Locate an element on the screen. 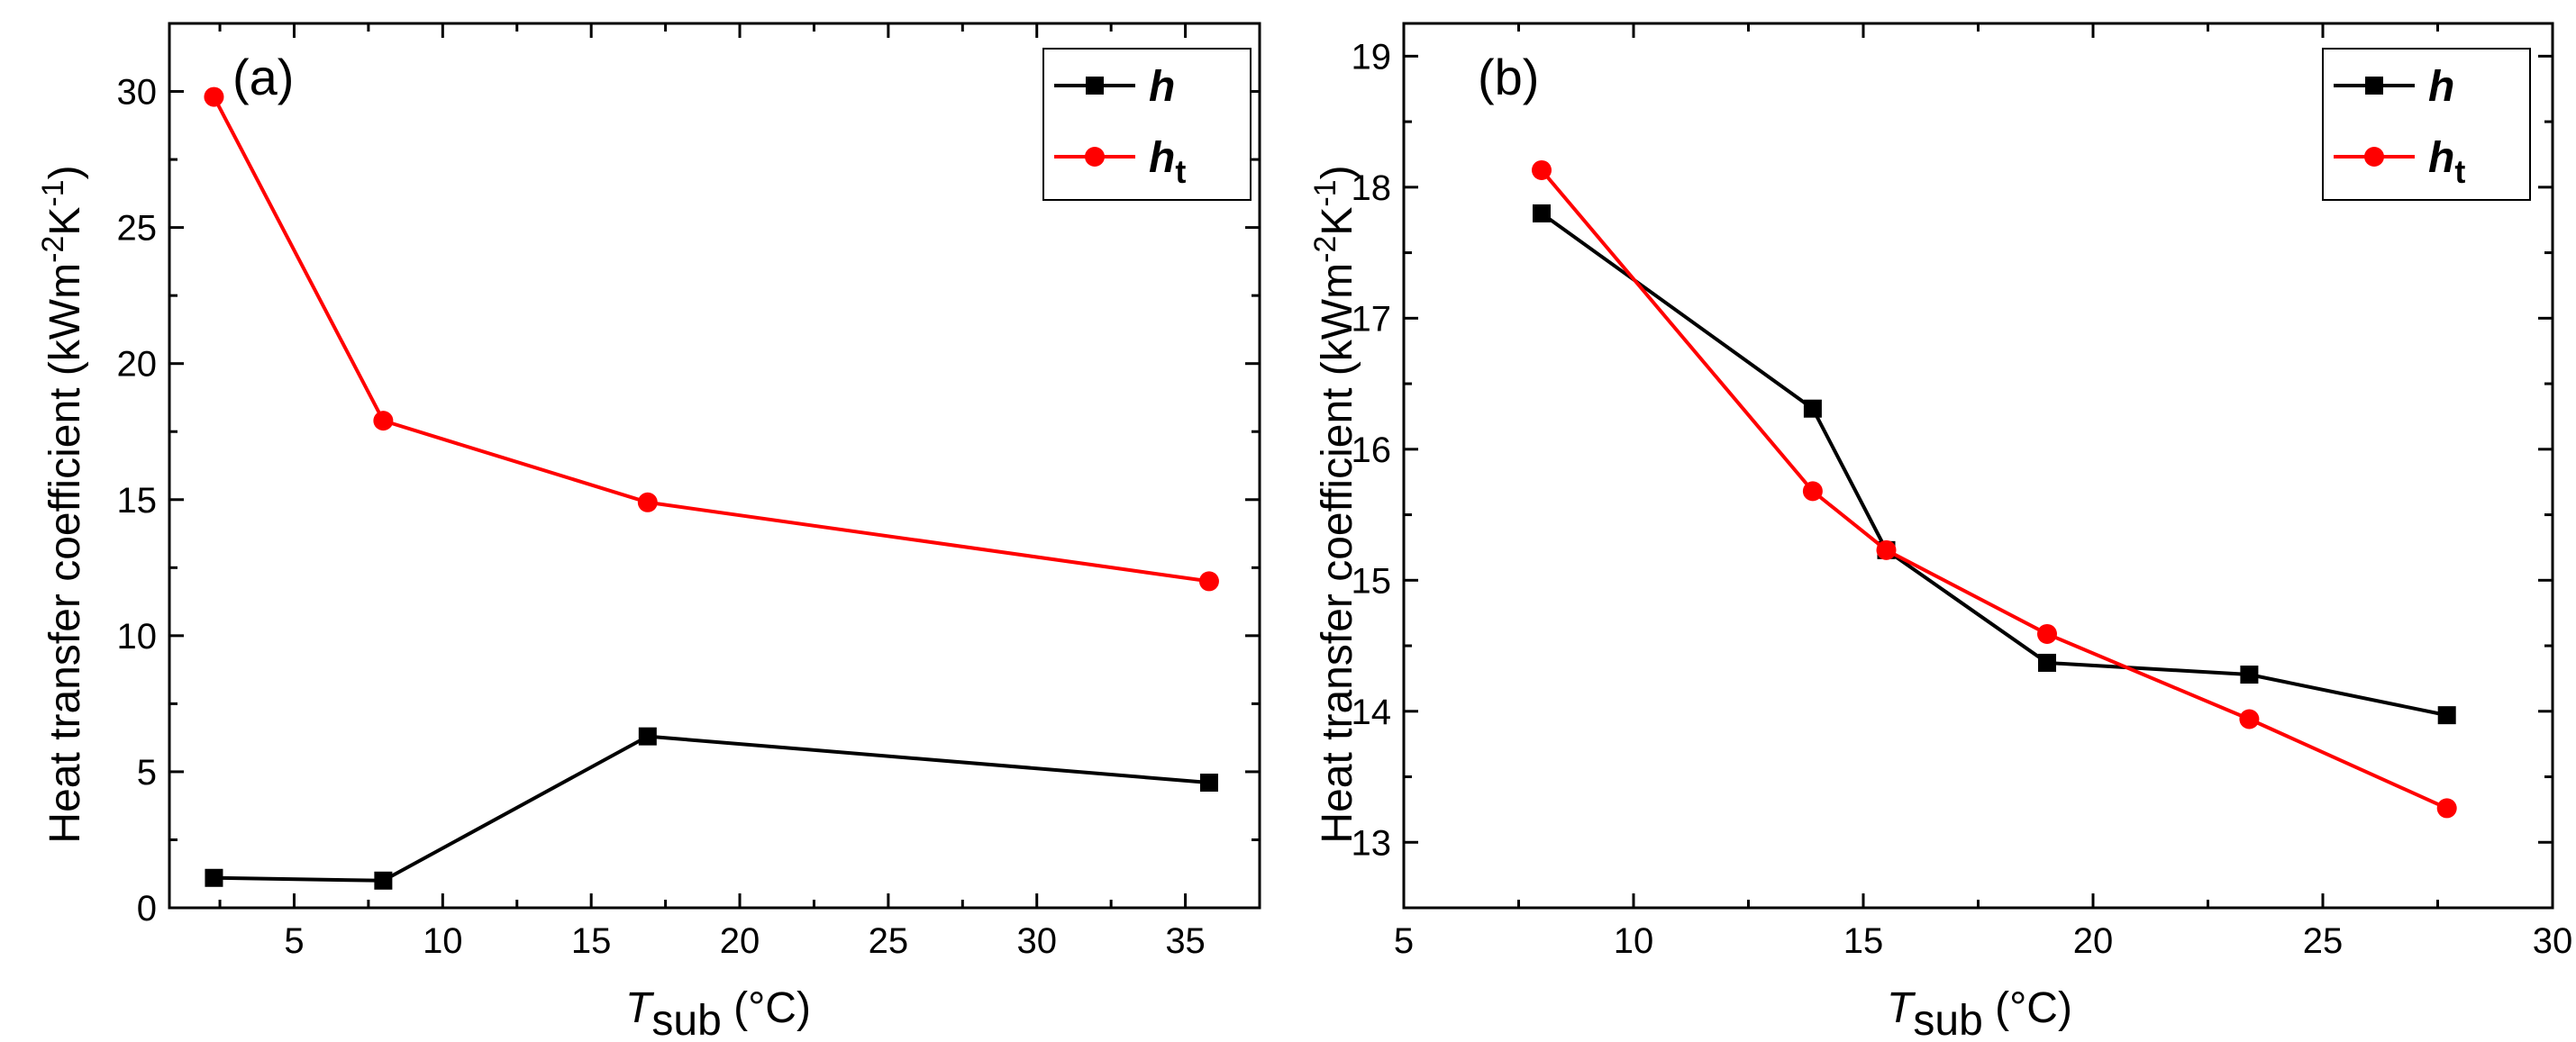 The width and height of the screenshot is (2576, 1042). x-axis-title-b-unit: (°C) is located at coordinates (2027, 1008).